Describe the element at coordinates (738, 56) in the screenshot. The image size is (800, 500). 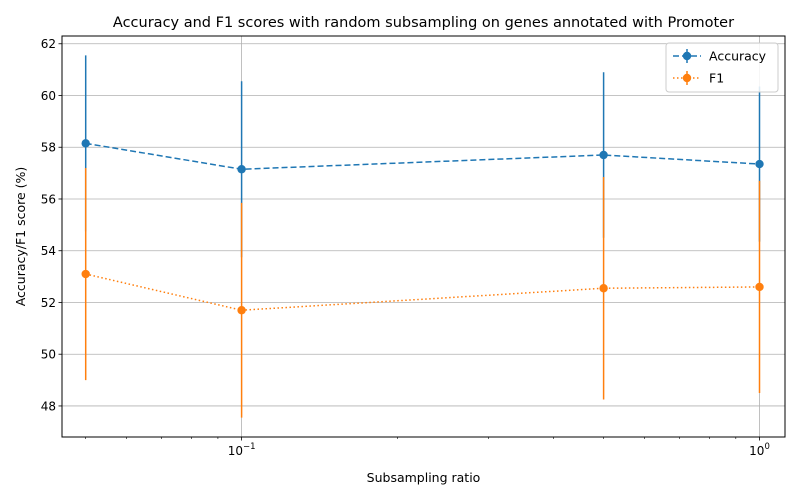
I see `legend-label: Accuracy` at that location.